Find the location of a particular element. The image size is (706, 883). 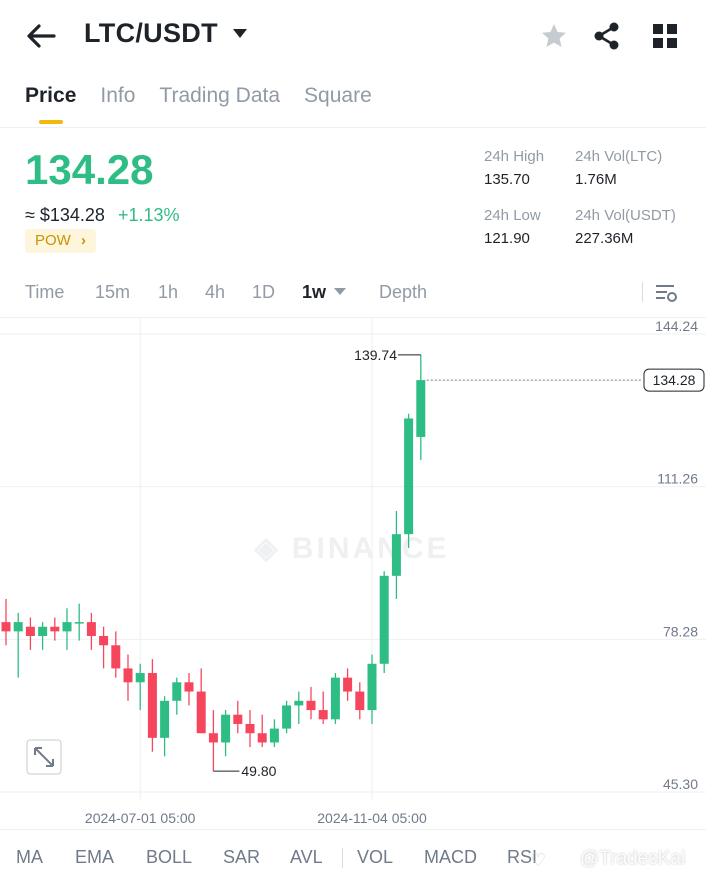

indicator-sar: SAR is located at coordinates (242, 857).